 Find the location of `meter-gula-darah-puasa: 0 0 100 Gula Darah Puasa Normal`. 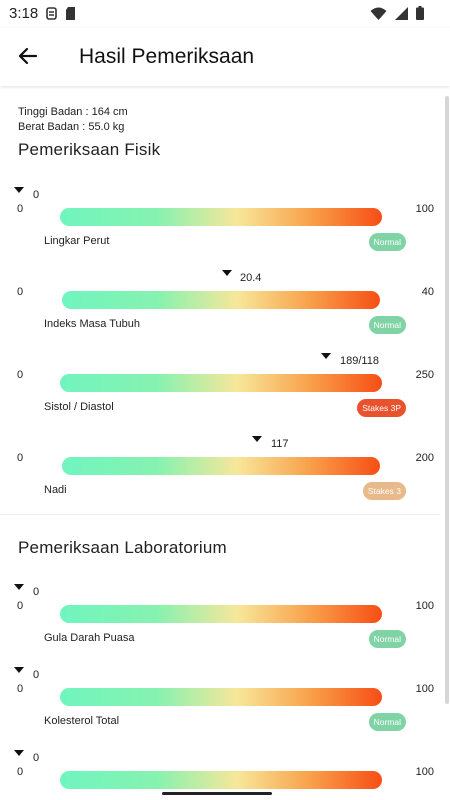

meter-gula-darah-puasa: 0 0 100 Gula Darah Puasa Normal is located at coordinates (225, 626).